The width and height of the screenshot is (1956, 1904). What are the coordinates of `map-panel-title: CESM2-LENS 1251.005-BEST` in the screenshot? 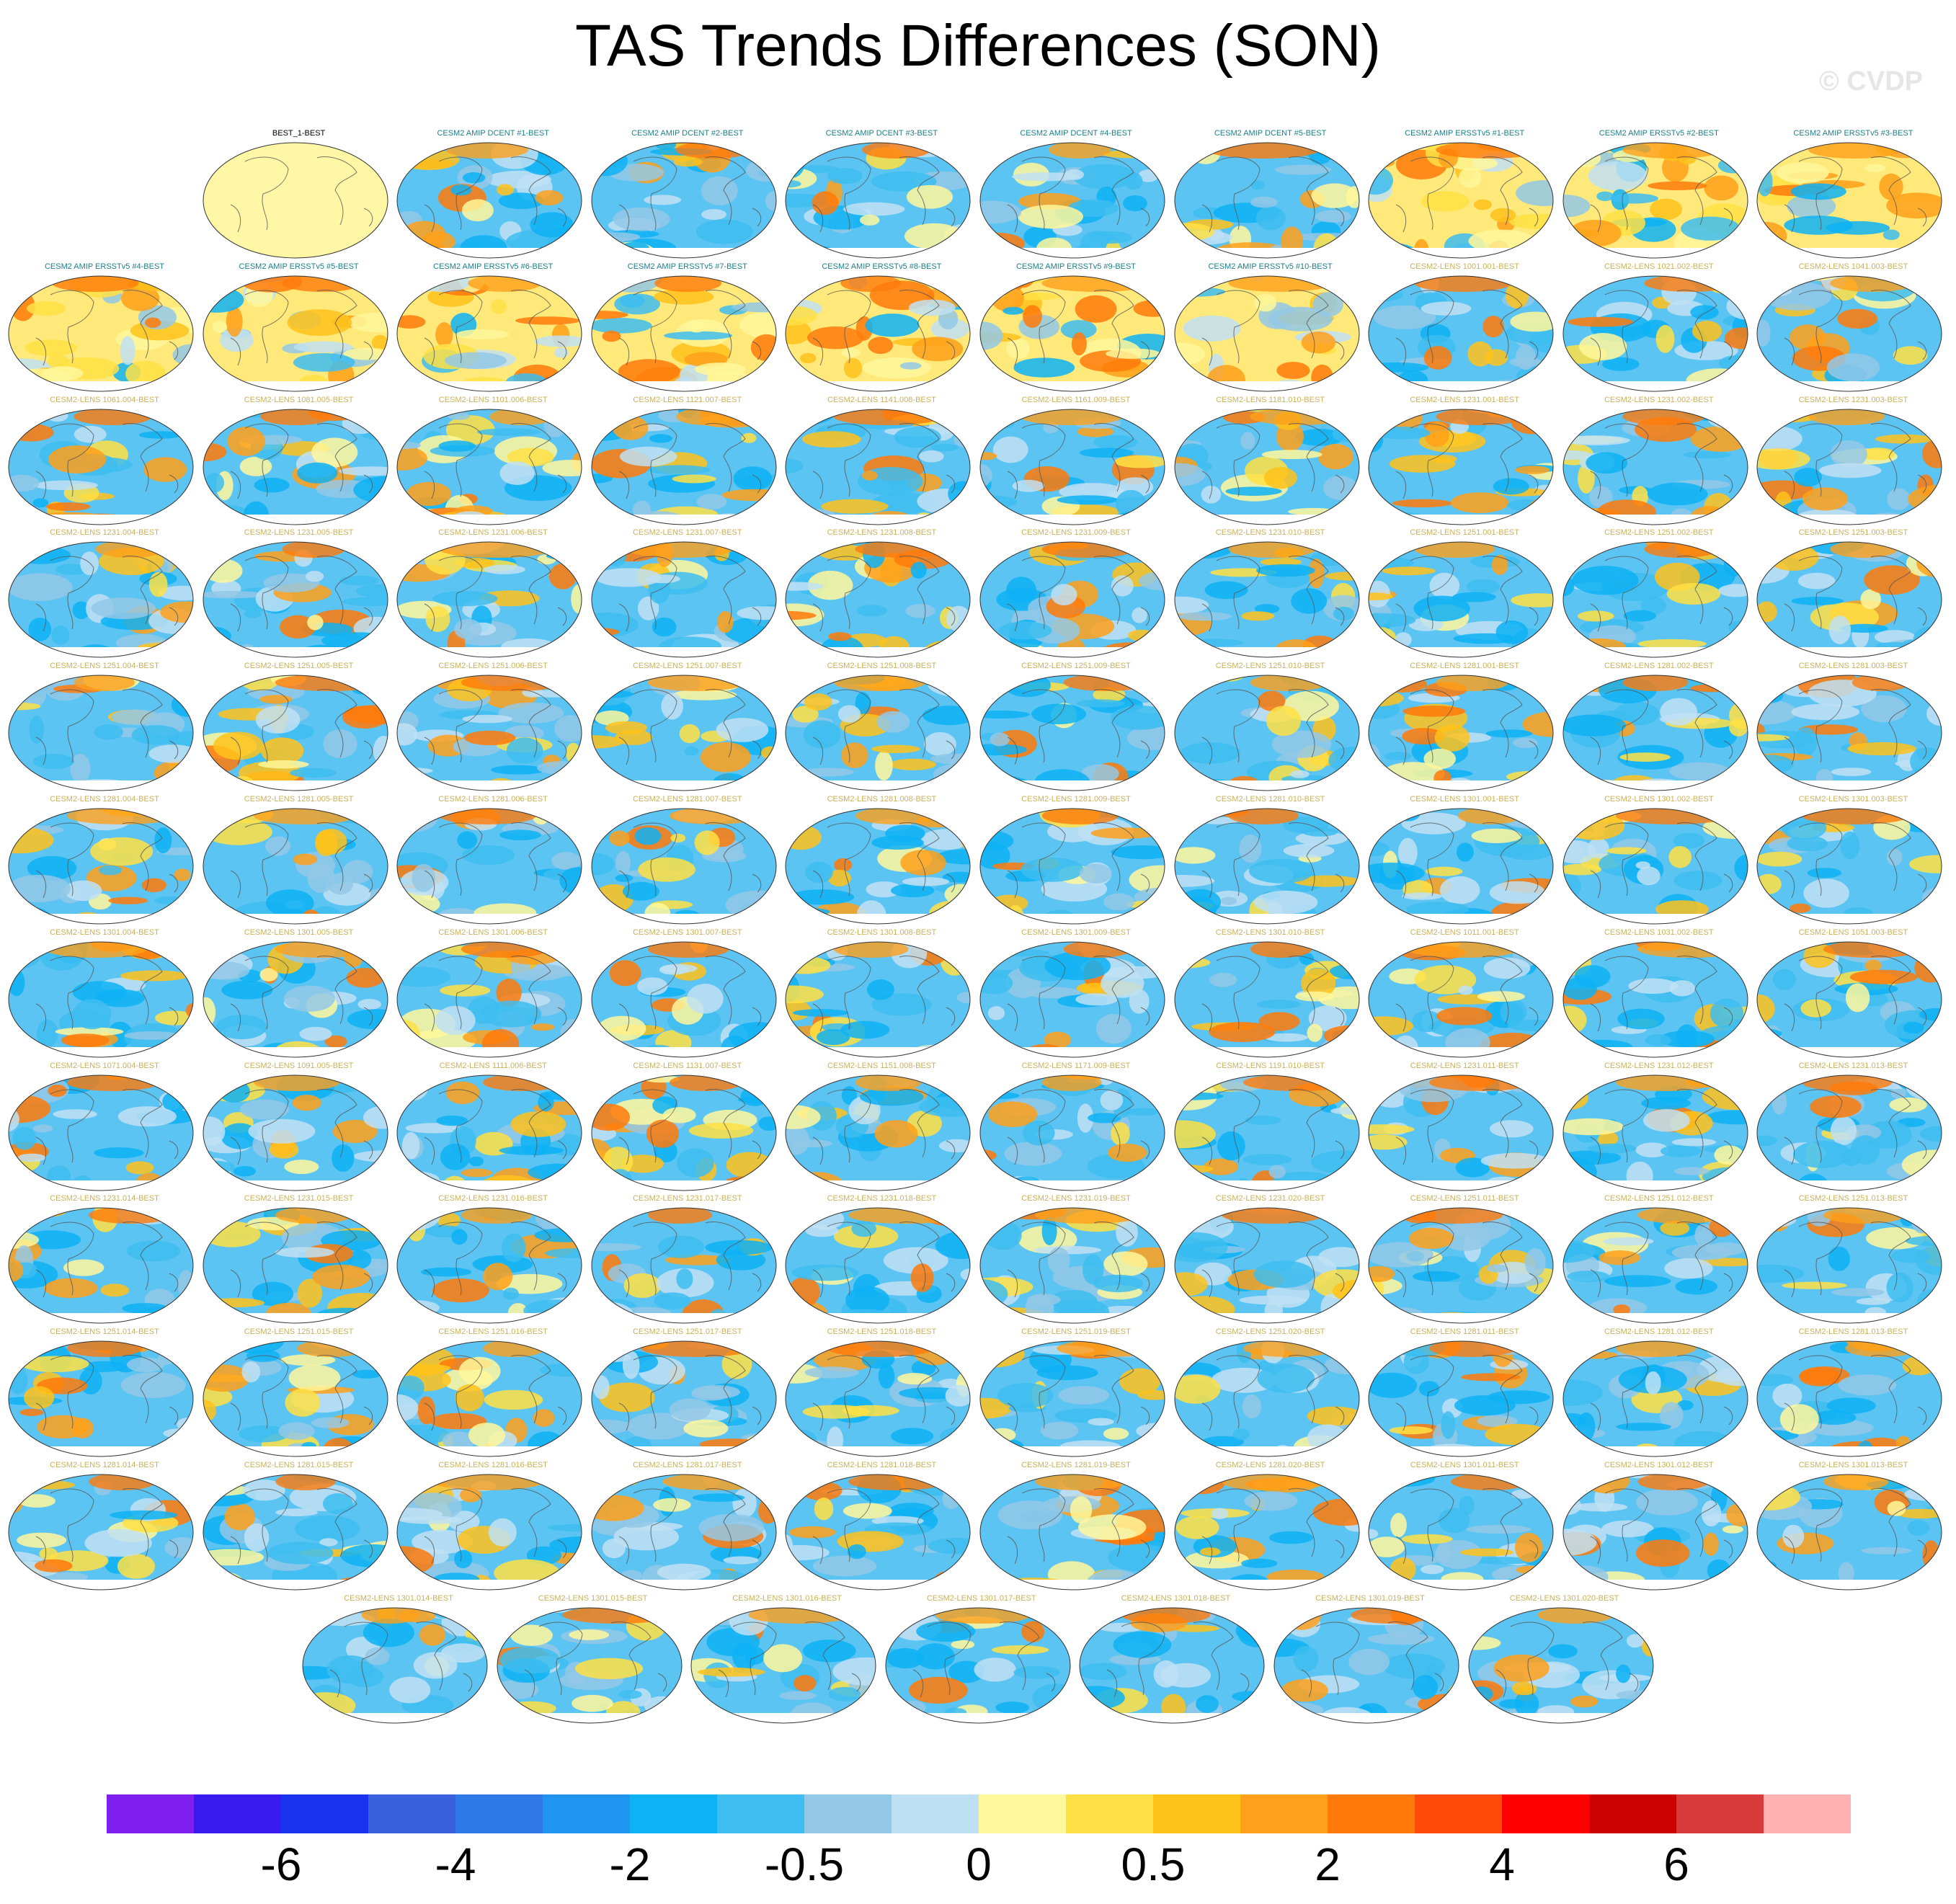 It's located at (299, 666).